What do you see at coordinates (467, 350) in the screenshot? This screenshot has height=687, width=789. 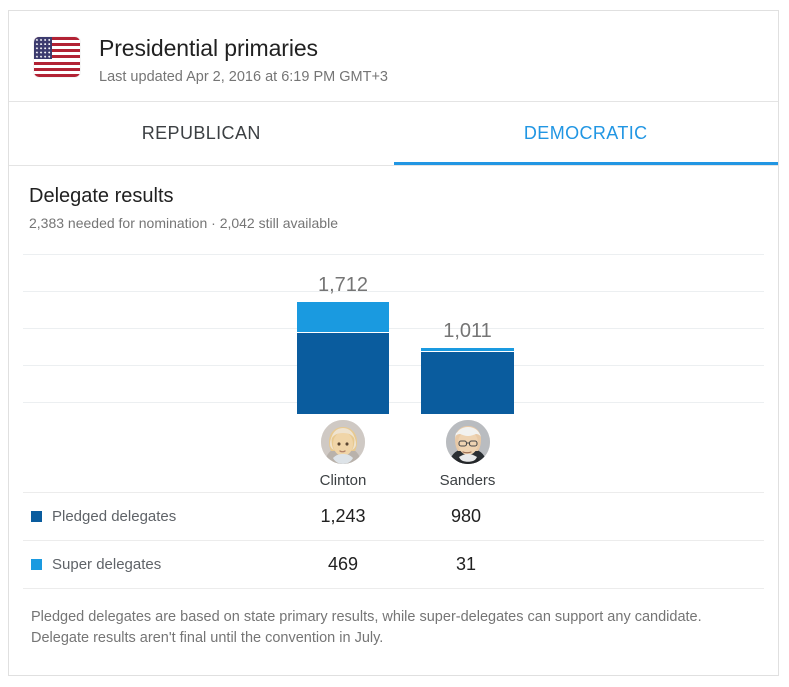 I see `bar-segment-super-sanders` at bounding box center [467, 350].